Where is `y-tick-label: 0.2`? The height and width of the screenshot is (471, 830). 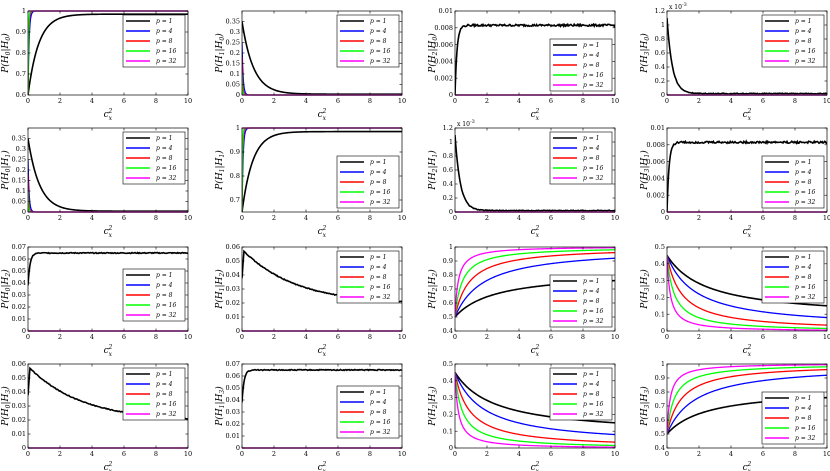
y-tick-label: 0.2 is located at coordinates (448, 198).